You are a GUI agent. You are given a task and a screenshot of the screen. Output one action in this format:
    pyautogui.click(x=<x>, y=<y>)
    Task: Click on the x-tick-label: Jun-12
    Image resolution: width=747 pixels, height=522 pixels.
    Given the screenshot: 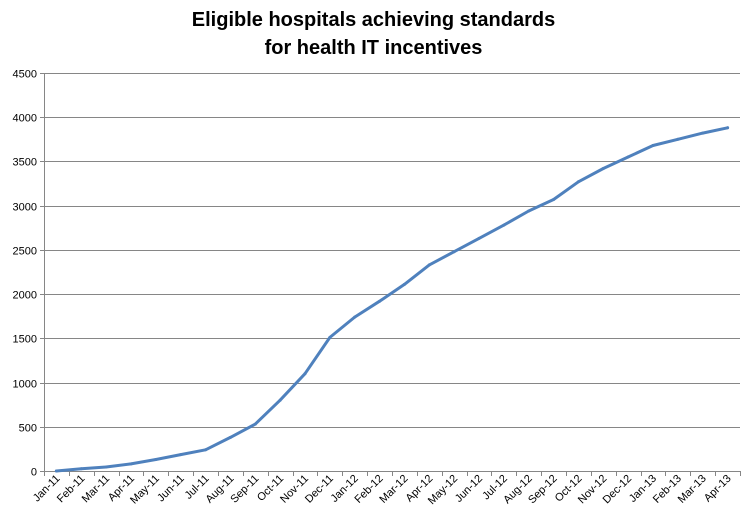 What is the action you would take?
    pyautogui.click(x=469, y=489)
    